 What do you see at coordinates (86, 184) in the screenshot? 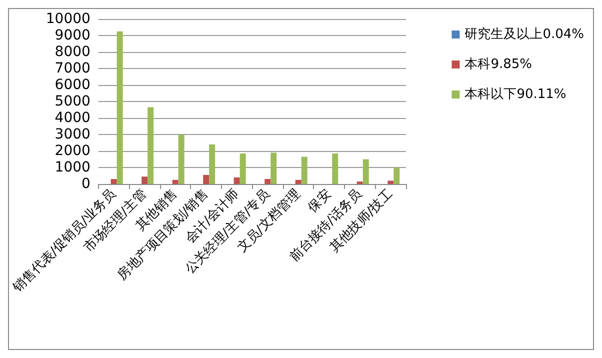
I see `y-tick-label: 0` at bounding box center [86, 184].